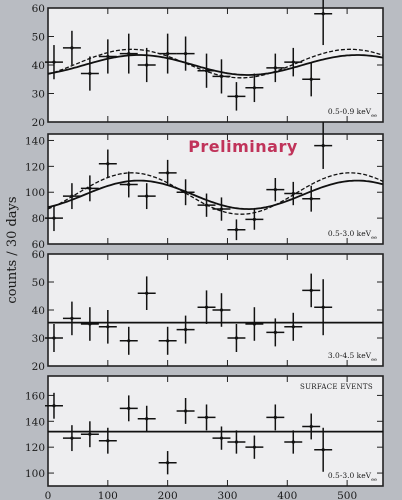 This screenshot has width=402, height=500. What do you see at coordinates (38, 311) in the screenshot?
I see `y-tick-label: 40` at bounding box center [38, 311].